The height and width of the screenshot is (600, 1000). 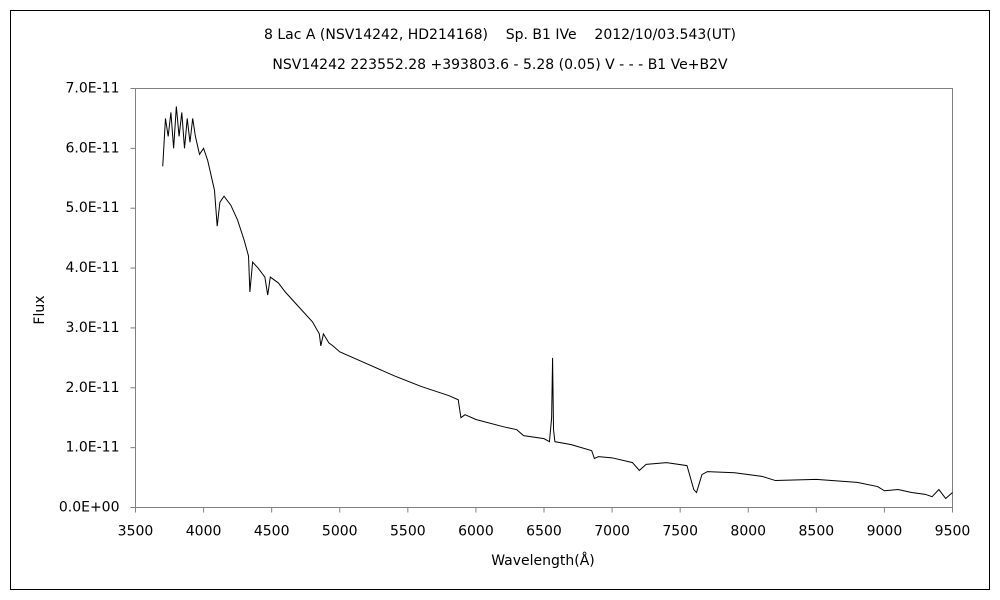 What do you see at coordinates (680, 532) in the screenshot?
I see `x-tick-label: 7500` at bounding box center [680, 532].